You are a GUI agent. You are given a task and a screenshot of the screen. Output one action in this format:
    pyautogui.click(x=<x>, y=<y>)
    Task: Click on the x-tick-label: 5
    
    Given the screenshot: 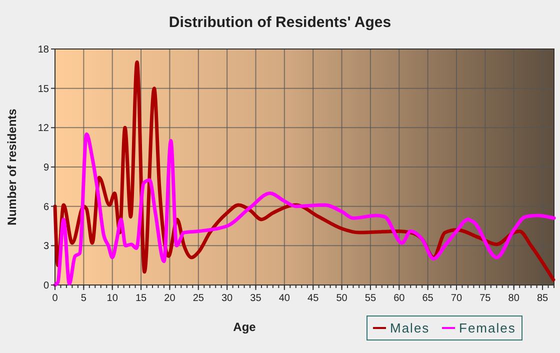 What is the action you would take?
    pyautogui.click(x=83, y=298)
    